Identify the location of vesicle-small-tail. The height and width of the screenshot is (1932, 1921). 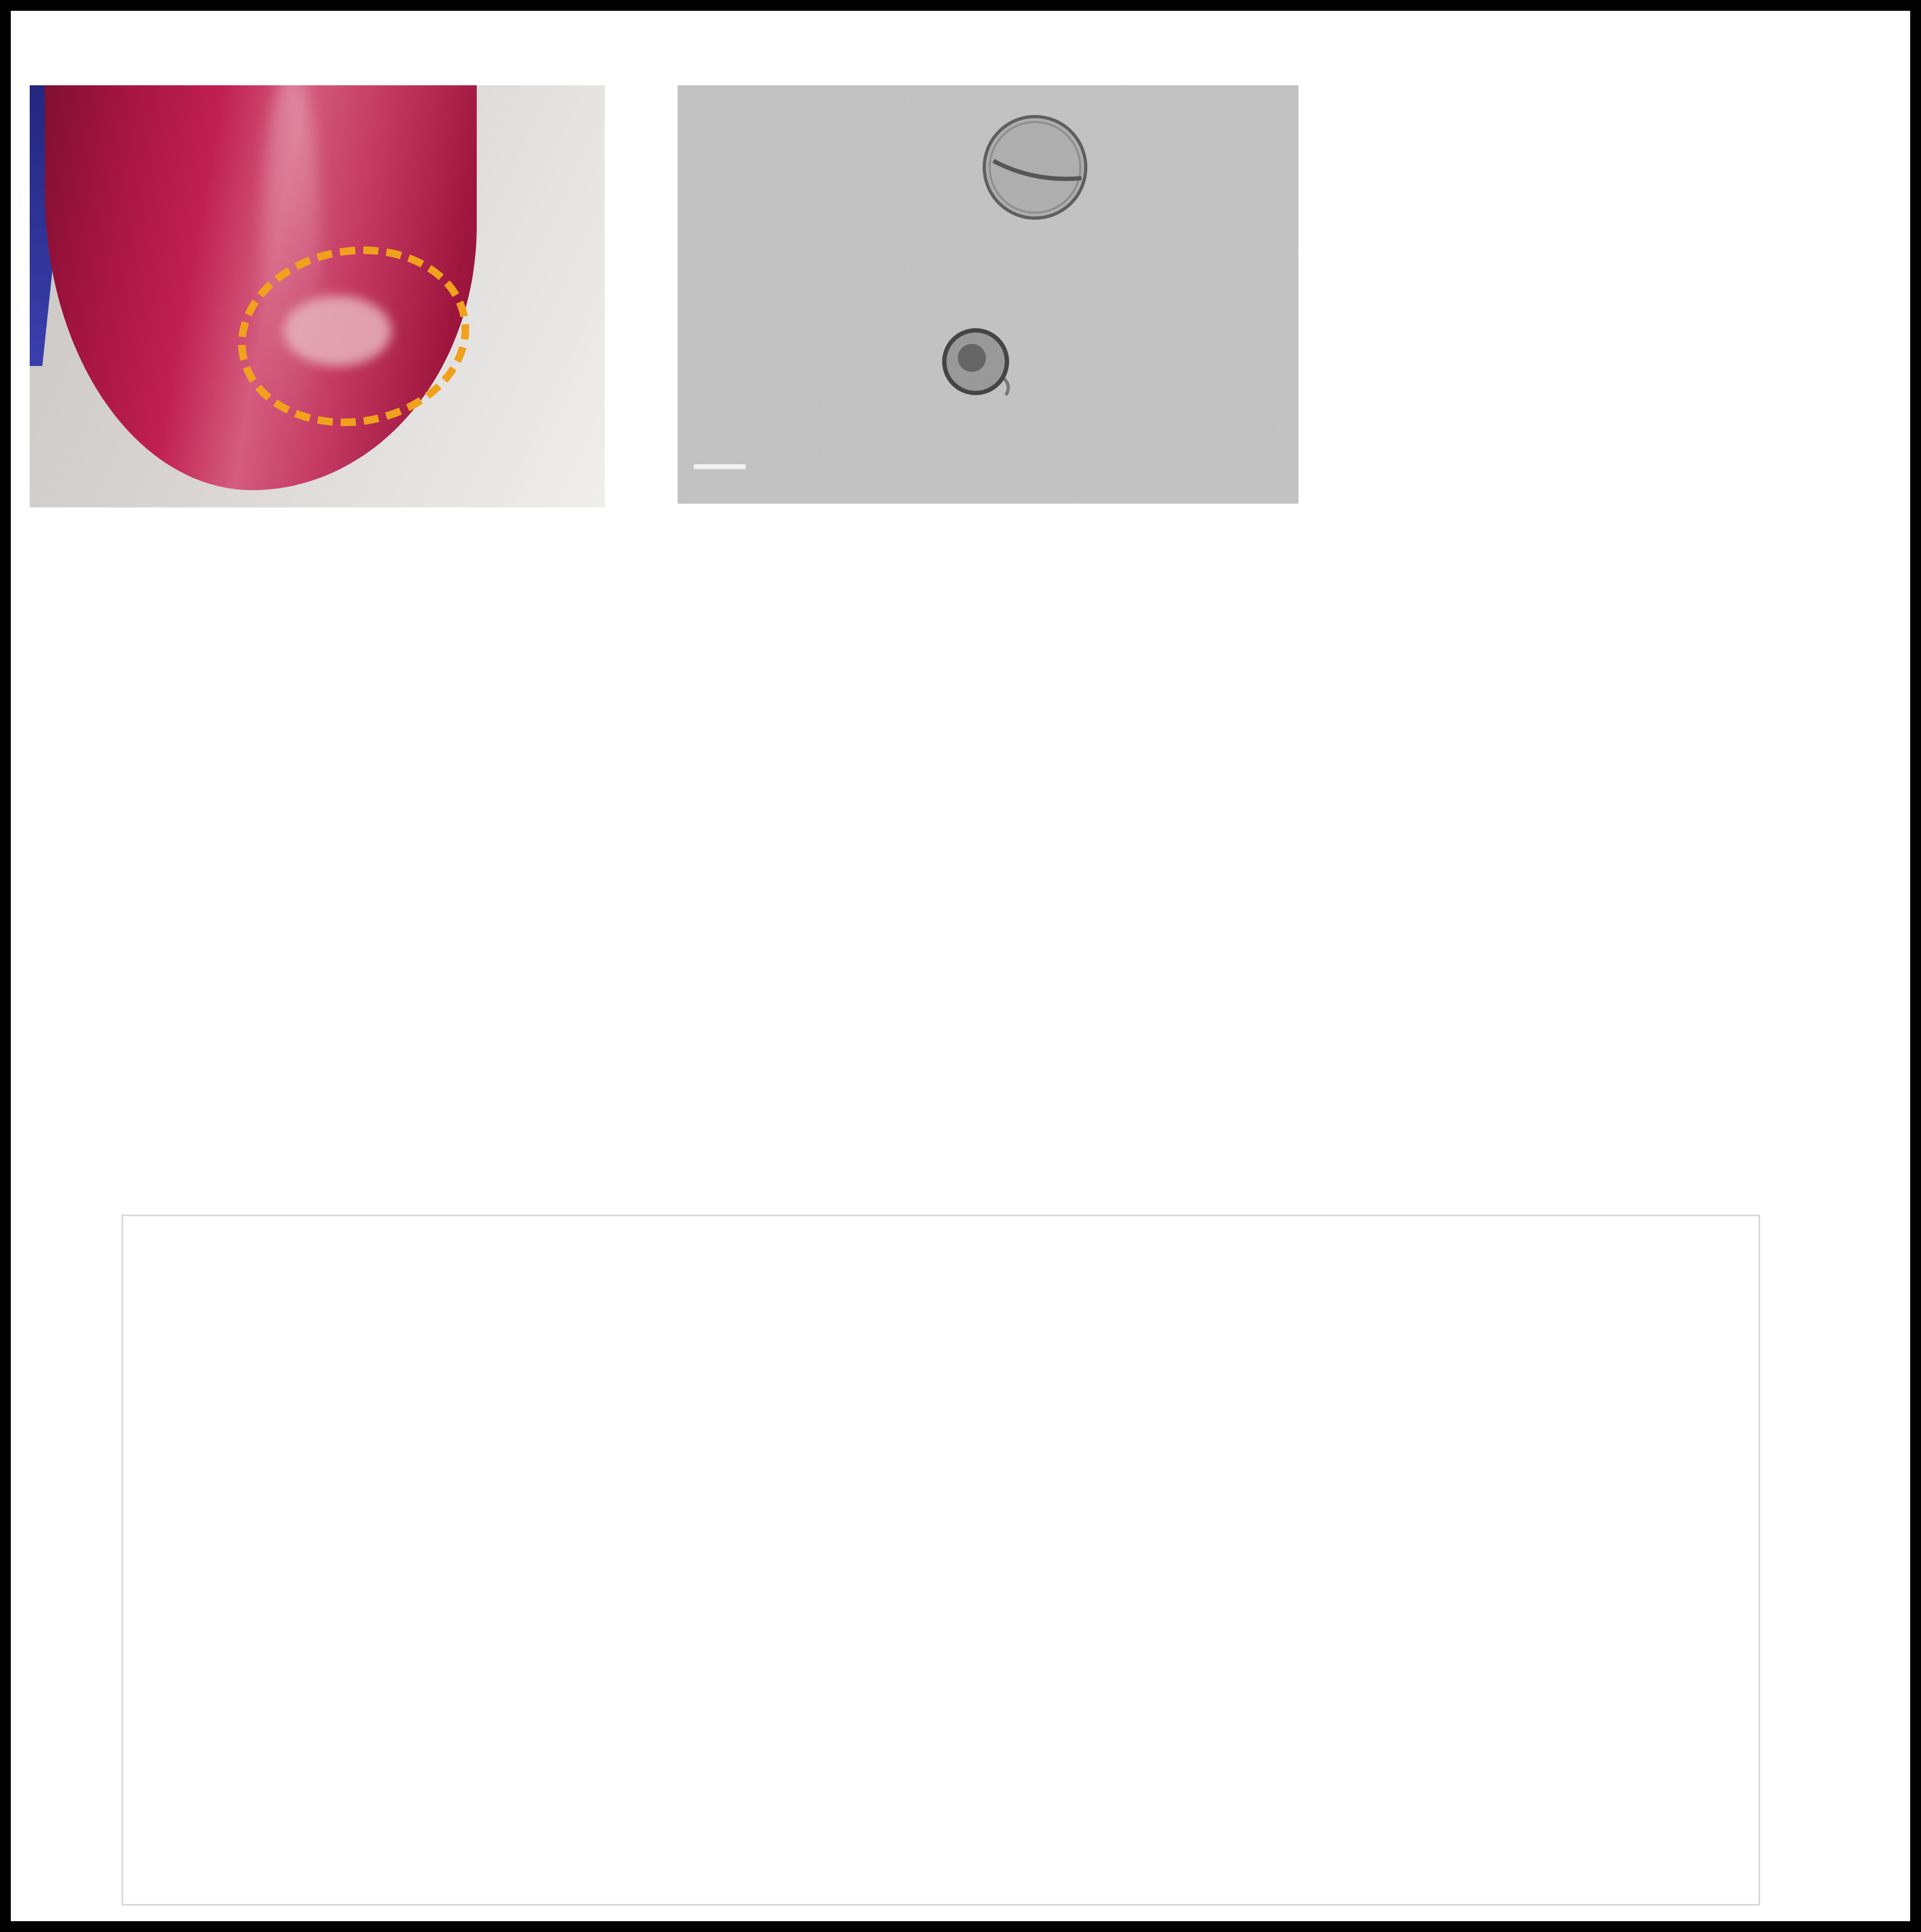
(1005, 386).